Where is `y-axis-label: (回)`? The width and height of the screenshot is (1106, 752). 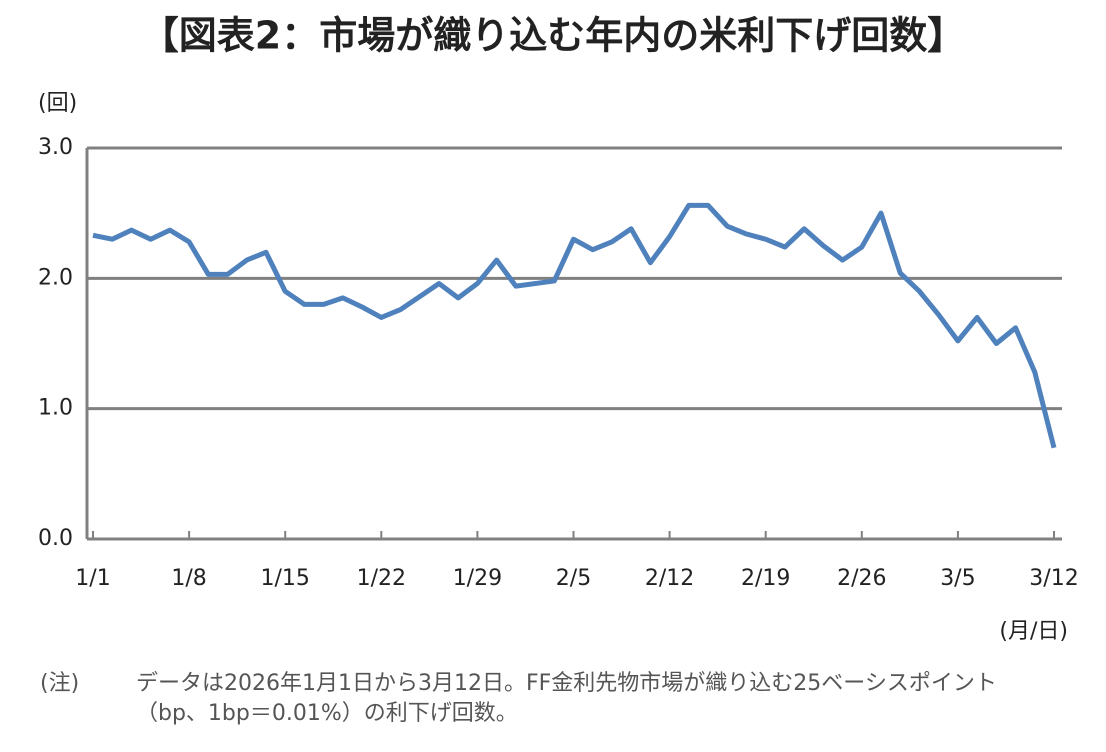
y-axis-label: (回) is located at coordinates (57, 103).